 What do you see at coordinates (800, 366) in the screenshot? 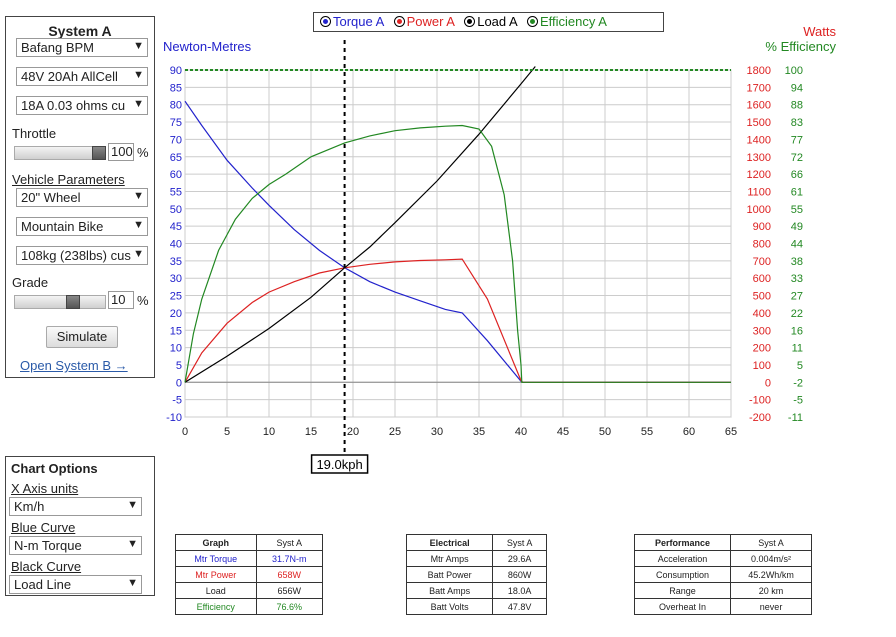
I see `y-efficiency-tick-label: 5` at bounding box center [800, 366].